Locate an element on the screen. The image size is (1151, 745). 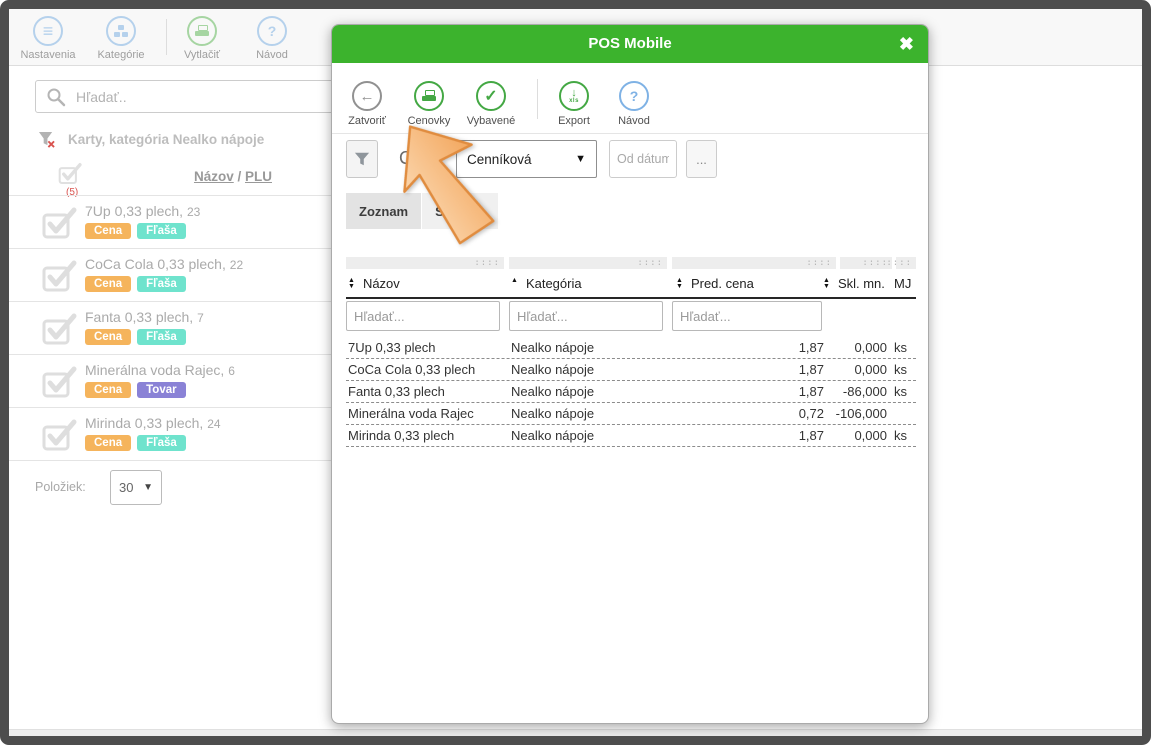
list-item: Fanta 0,33 plech, 7 Cena Fľaša is located at coordinates (174, 328).